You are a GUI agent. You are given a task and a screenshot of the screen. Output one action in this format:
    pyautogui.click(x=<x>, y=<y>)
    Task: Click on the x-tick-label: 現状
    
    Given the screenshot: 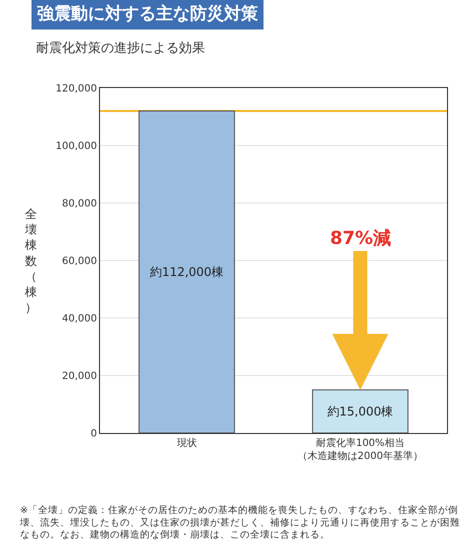 What is the action you would take?
    pyautogui.click(x=186, y=443)
    